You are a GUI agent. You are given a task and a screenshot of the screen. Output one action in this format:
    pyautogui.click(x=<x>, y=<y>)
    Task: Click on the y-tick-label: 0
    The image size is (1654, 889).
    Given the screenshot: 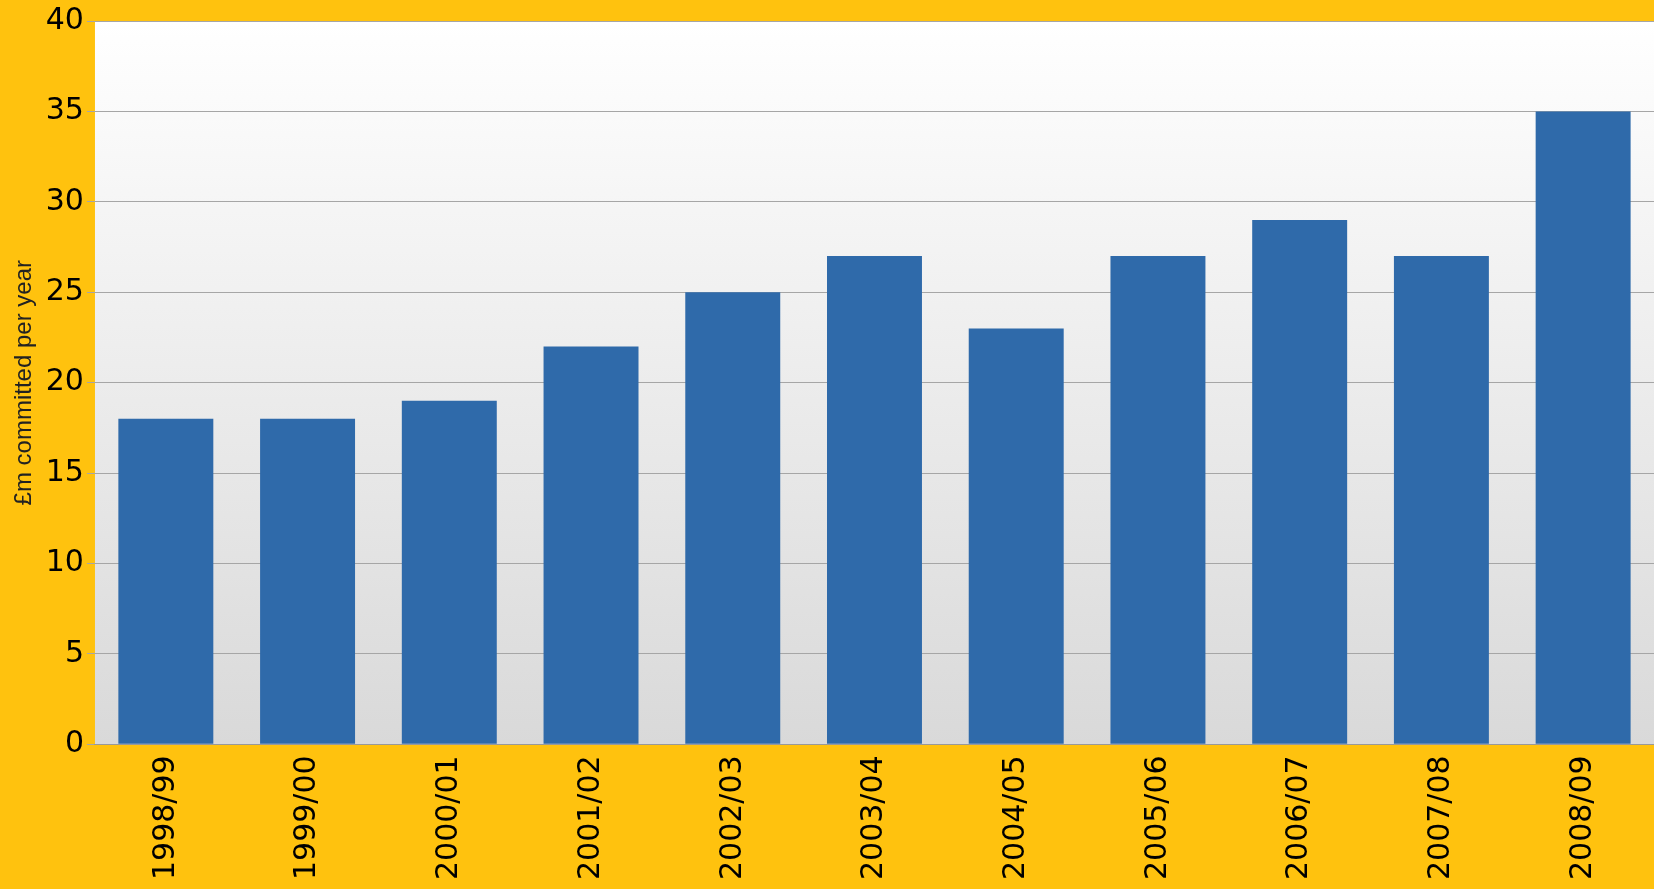 What is the action you would take?
    pyautogui.click(x=74, y=742)
    